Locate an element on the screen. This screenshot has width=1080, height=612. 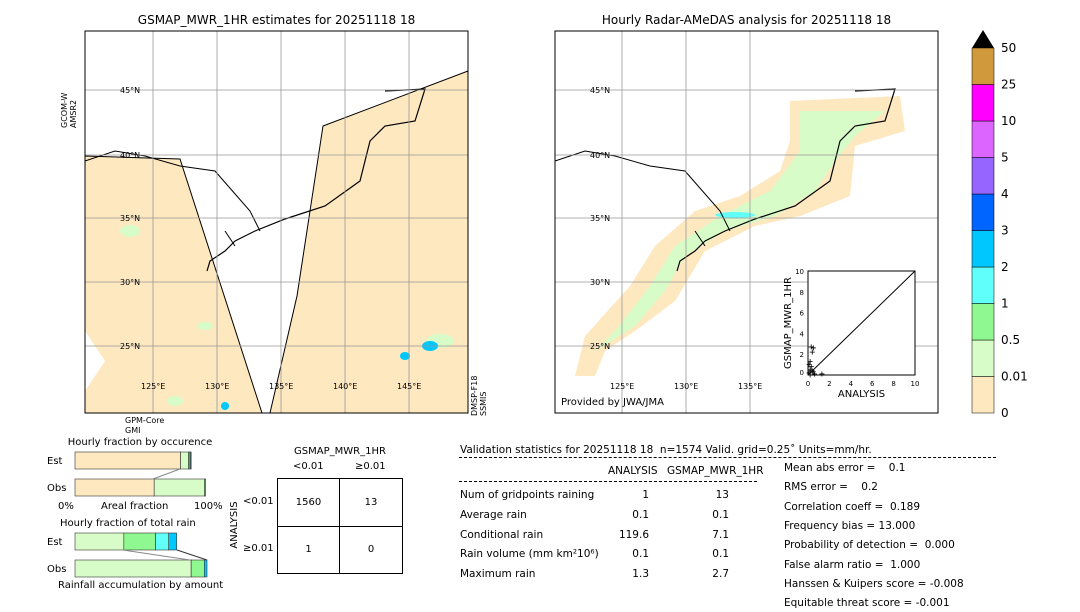
colorbar-label: 1 is located at coordinates (1005, 304).